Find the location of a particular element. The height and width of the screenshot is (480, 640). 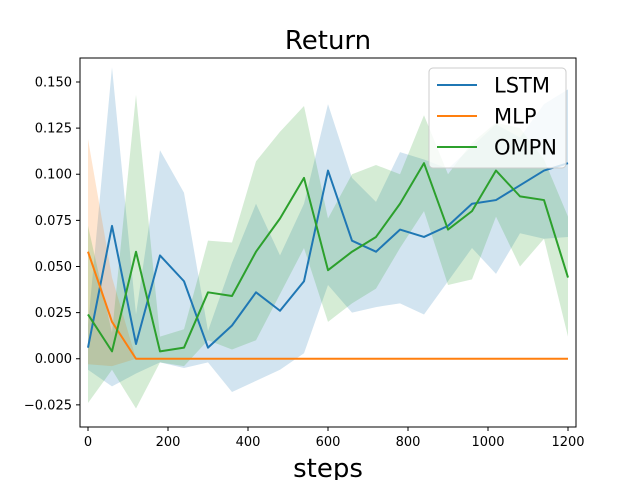

legend: LSTM MLP OMPN is located at coordinates (497, 118).